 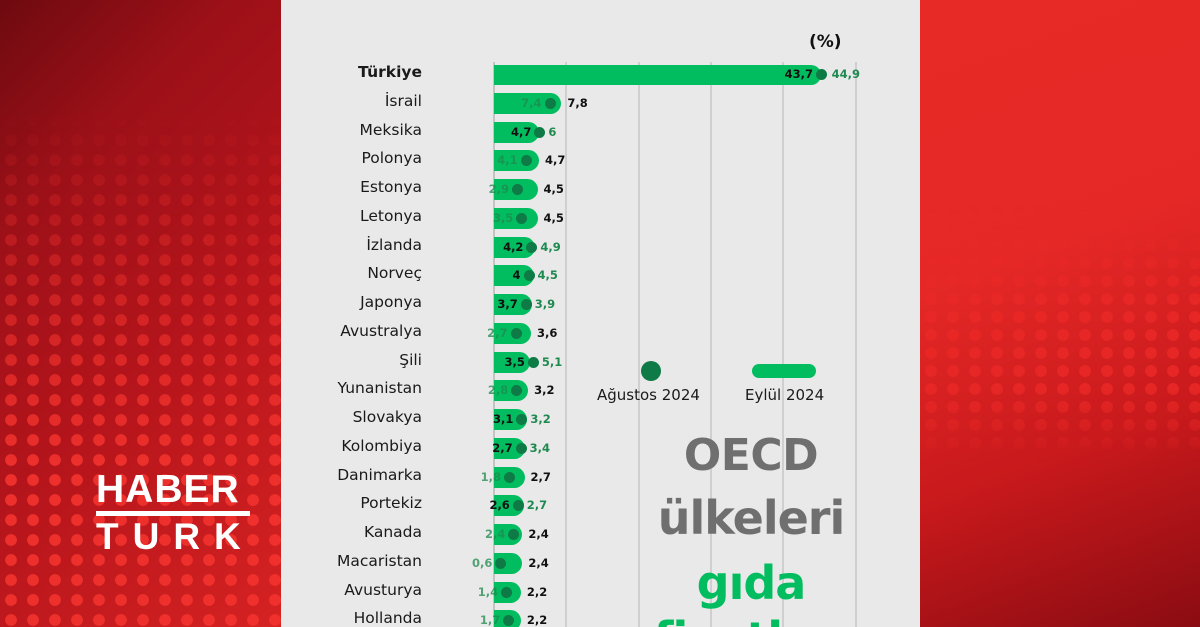 I want to click on legend-august-label: Ağustos 2024, so click(x=648, y=395).